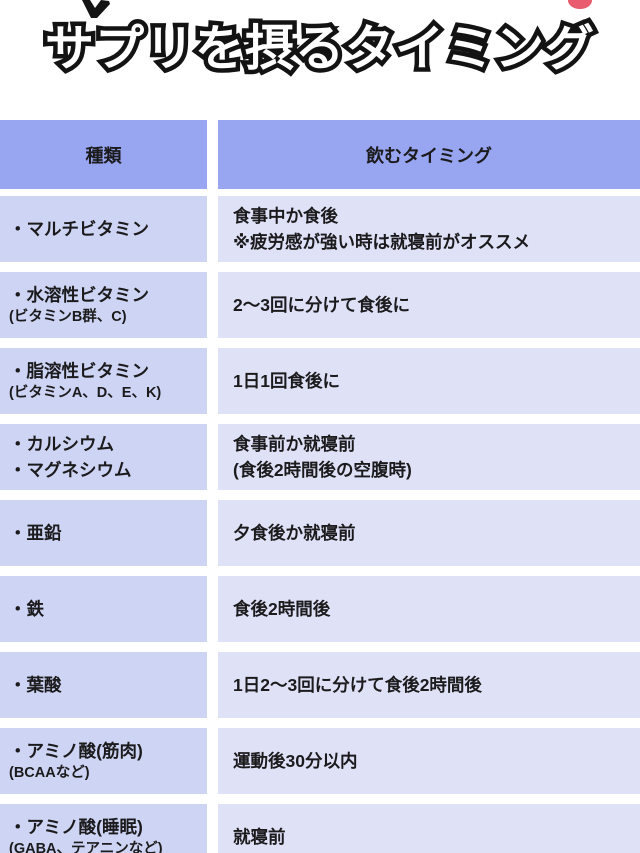 The width and height of the screenshot is (640, 853). I want to click on type-line: ・水溶性ビタミン, so click(79, 295).